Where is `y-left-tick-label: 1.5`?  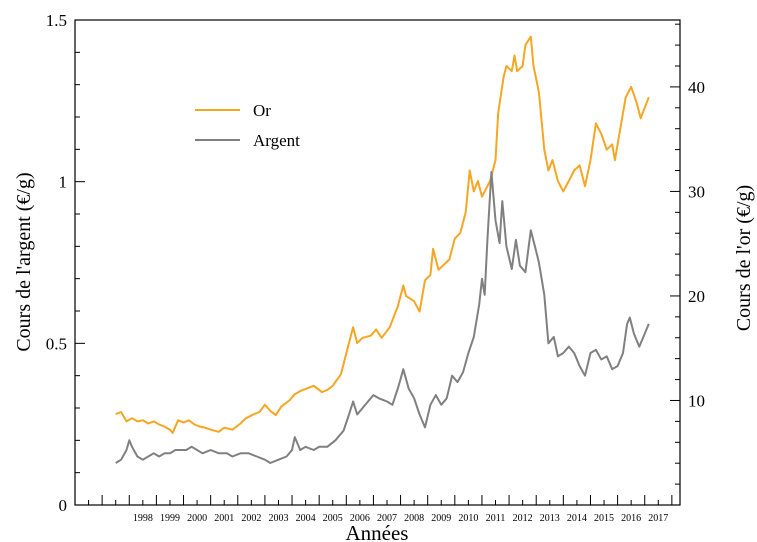 y-left-tick-label: 1.5 is located at coordinates (56, 20).